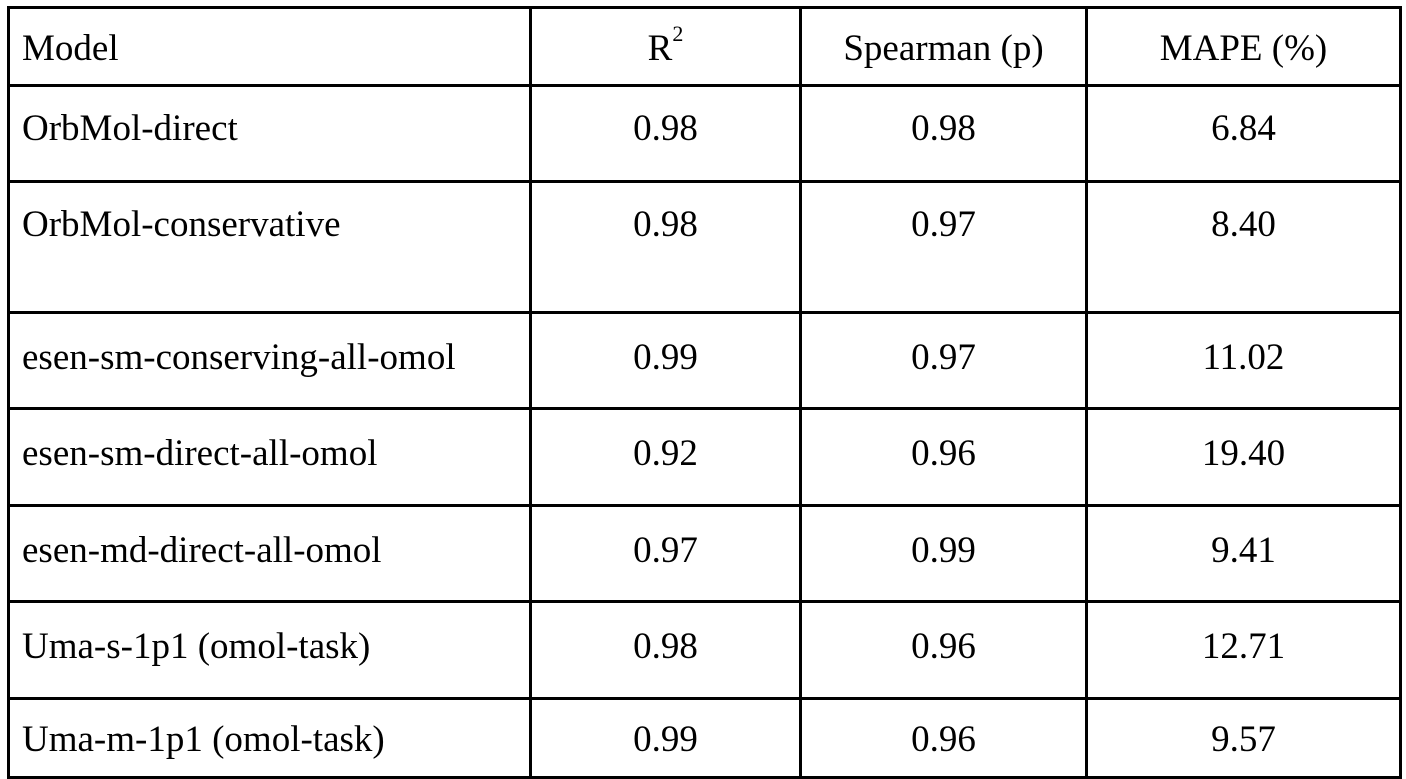 The image size is (1406, 779). Describe the element at coordinates (1243, 457) in the screenshot. I see `cell-mape: 19.40` at that location.